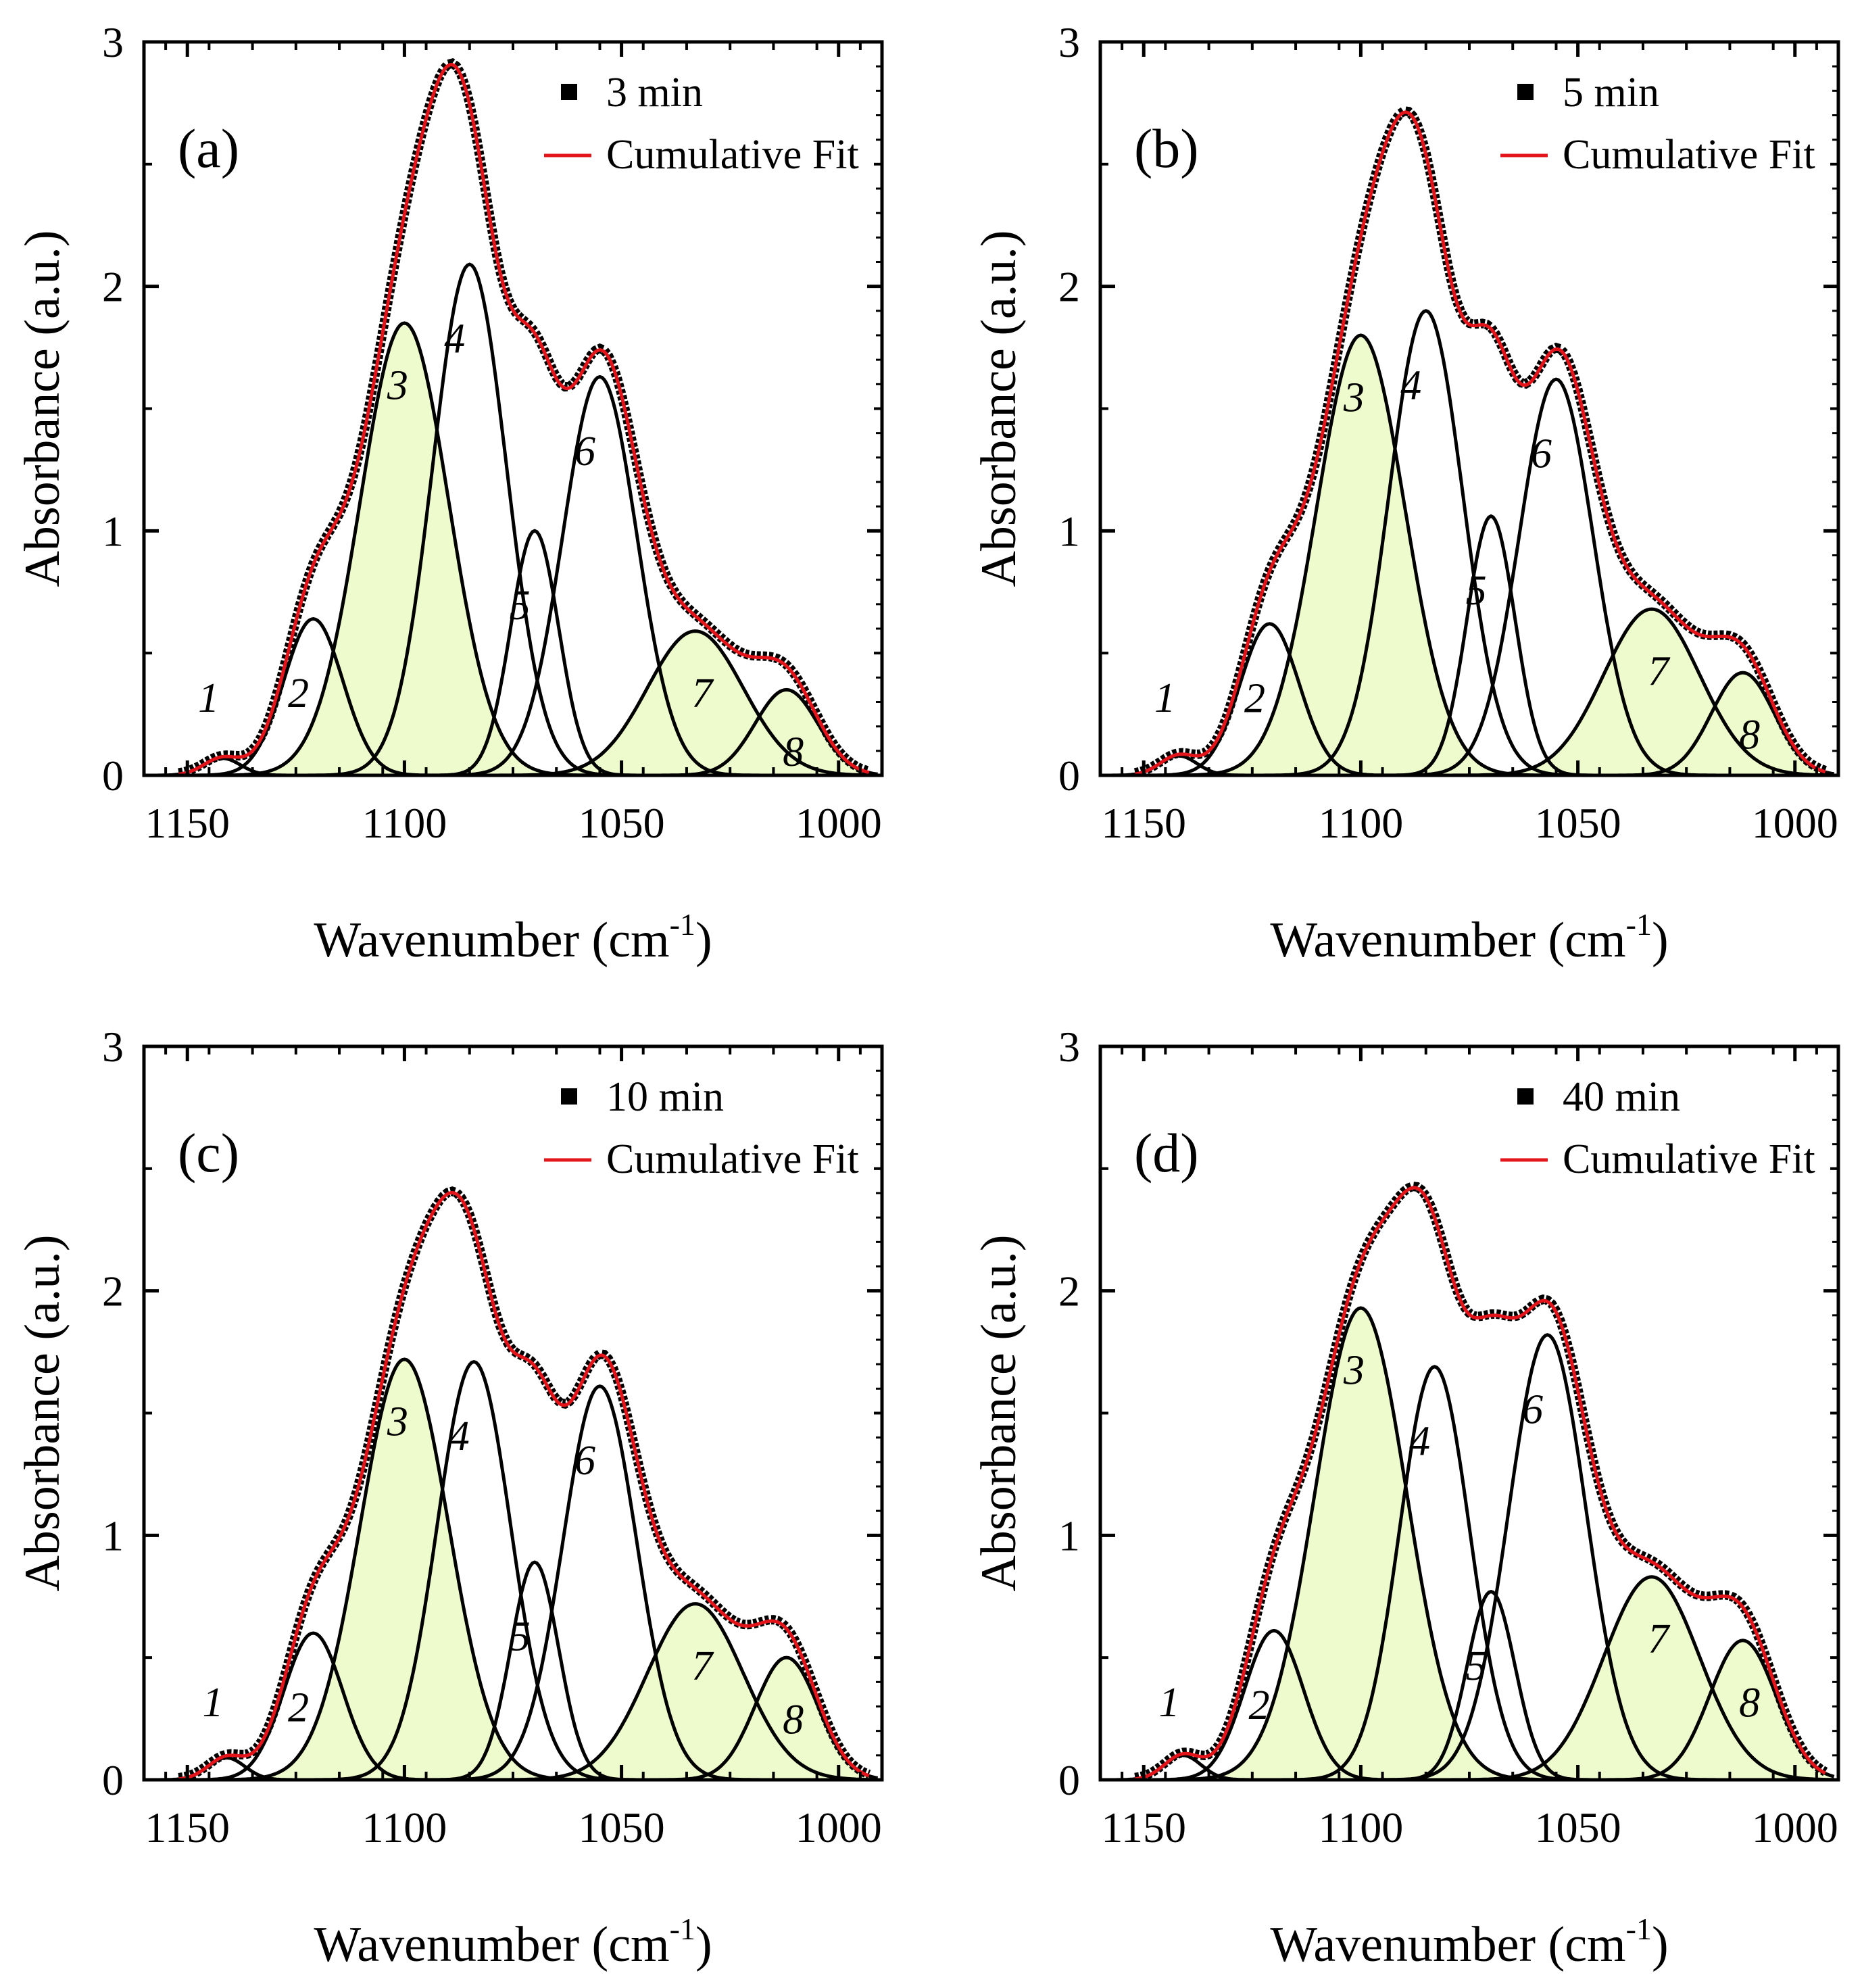 Image resolution: width=1862 pixels, height=1988 pixels. What do you see at coordinates (397, 1422) in the screenshot?
I see `peak-label-3: 3` at bounding box center [397, 1422].